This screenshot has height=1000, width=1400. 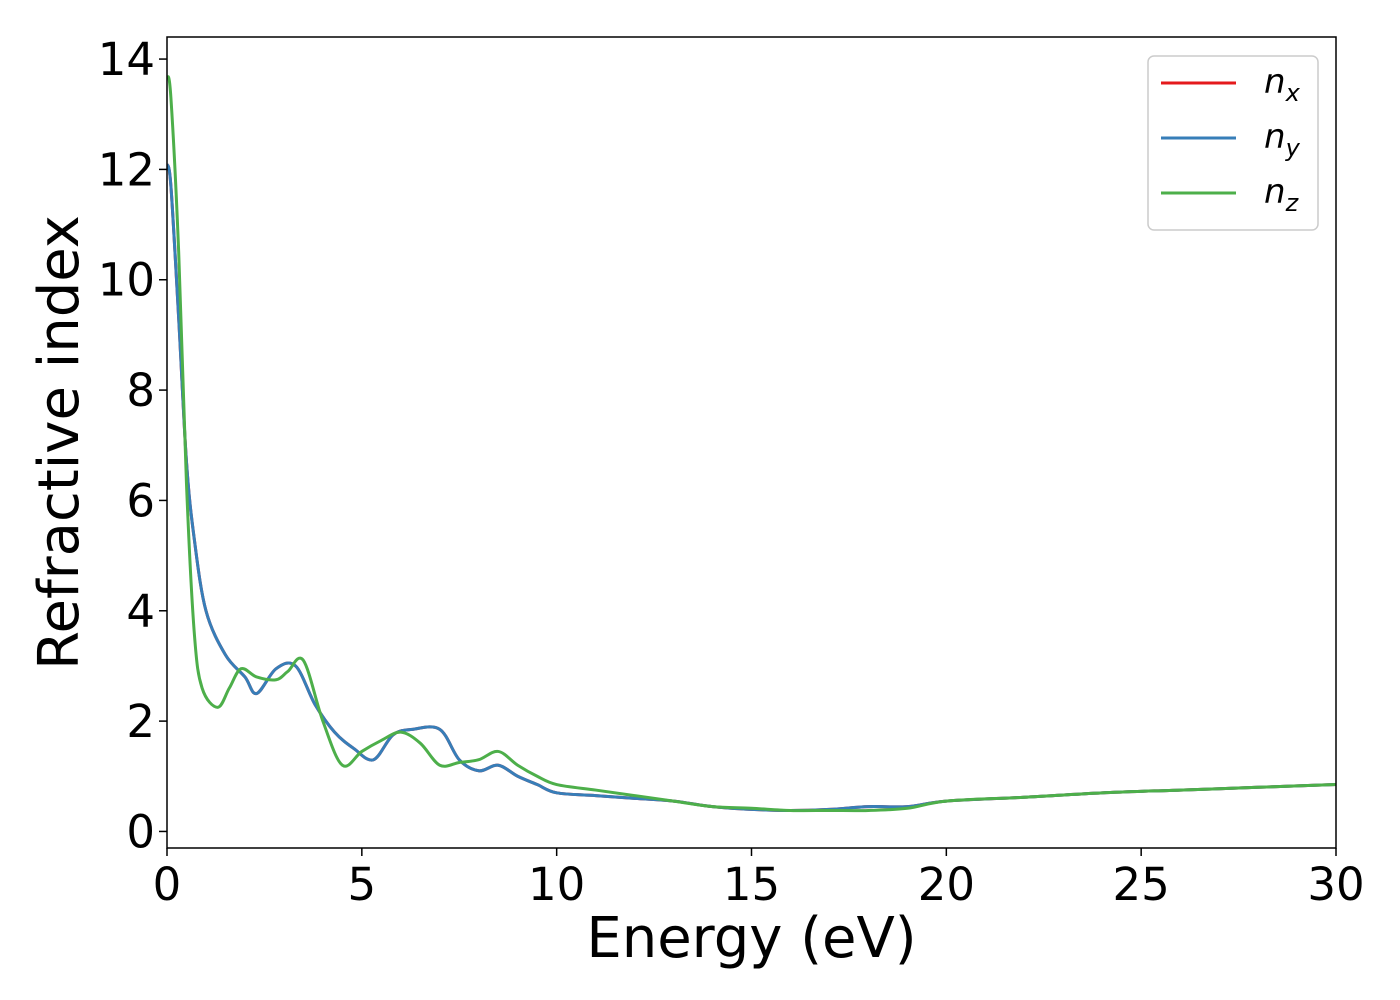 I want to click on y-tick-label: 14, so click(x=126, y=59).